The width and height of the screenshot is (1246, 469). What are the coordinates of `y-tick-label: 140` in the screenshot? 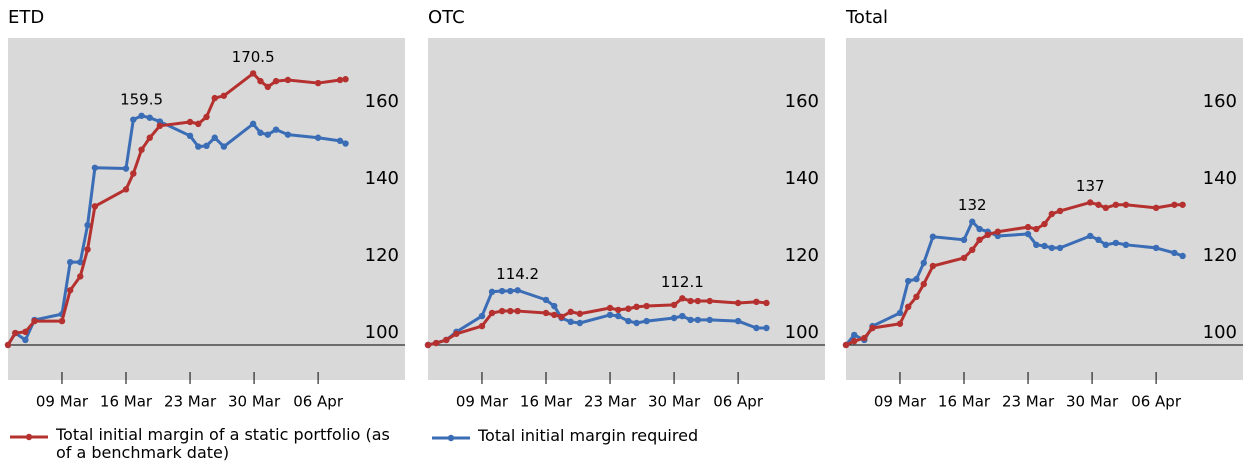 It's located at (382, 178).